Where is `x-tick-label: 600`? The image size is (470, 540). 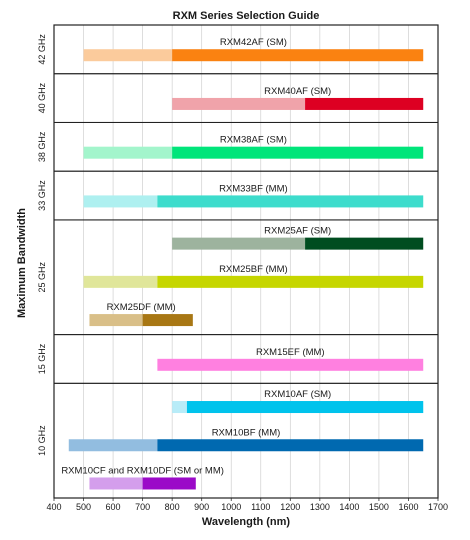
x-tick-label: 600 is located at coordinates (113, 507).